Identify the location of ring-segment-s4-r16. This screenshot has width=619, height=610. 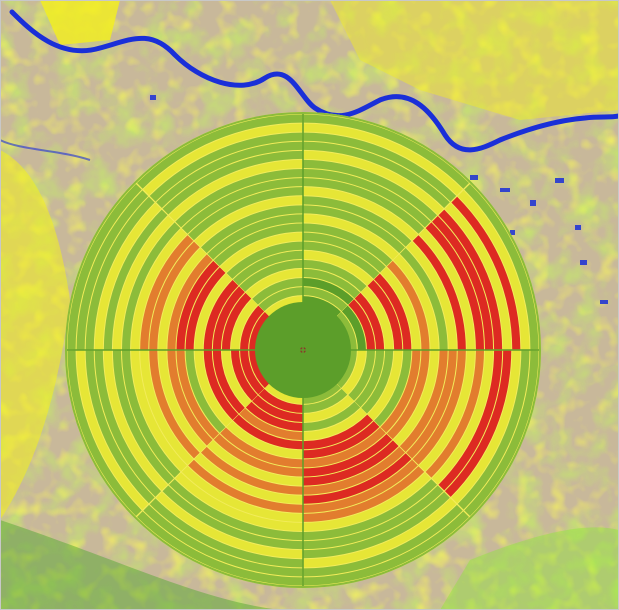
(242, 494).